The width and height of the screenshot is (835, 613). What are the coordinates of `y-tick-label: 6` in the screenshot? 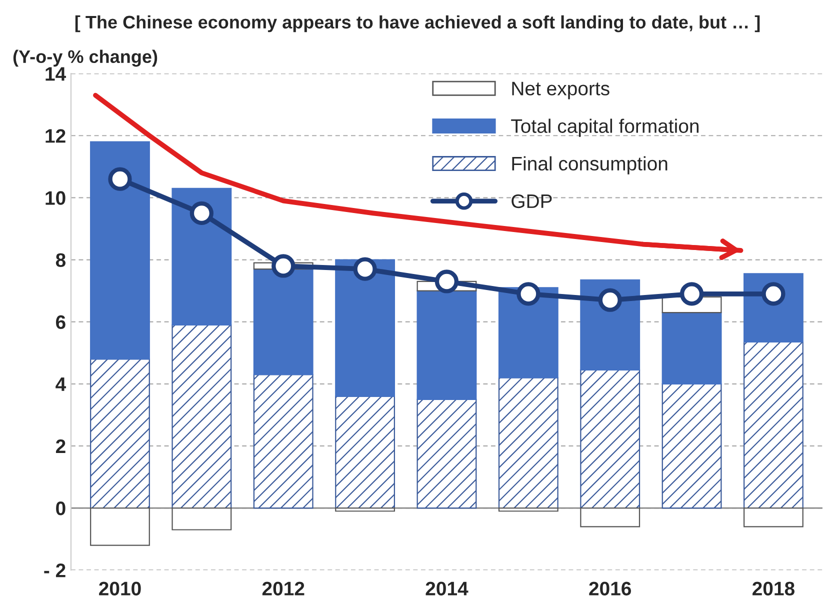 It's located at (61, 322).